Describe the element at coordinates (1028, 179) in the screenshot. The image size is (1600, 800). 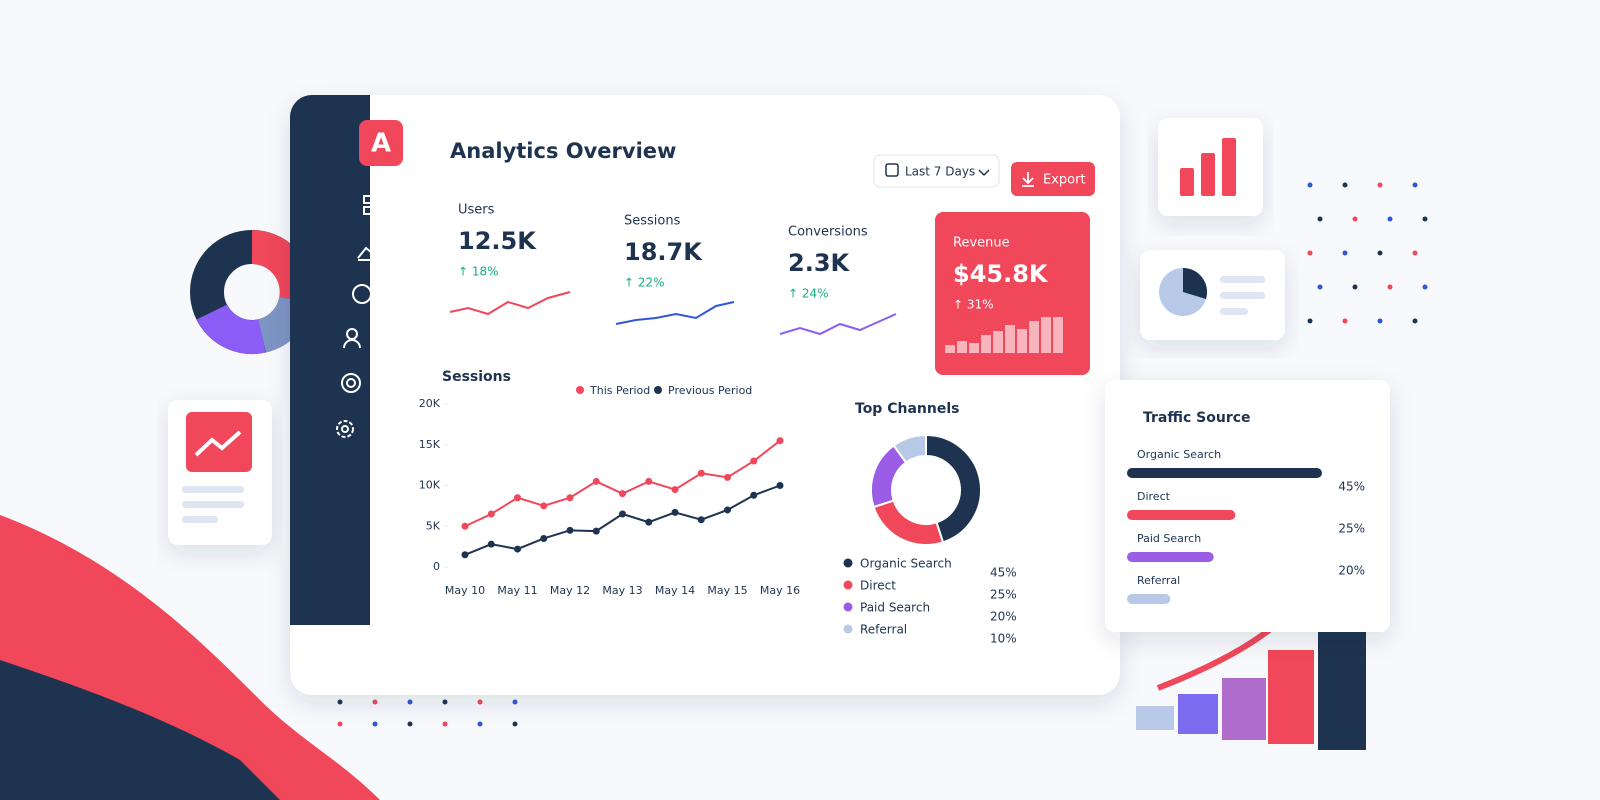
I see `export-icon` at that location.